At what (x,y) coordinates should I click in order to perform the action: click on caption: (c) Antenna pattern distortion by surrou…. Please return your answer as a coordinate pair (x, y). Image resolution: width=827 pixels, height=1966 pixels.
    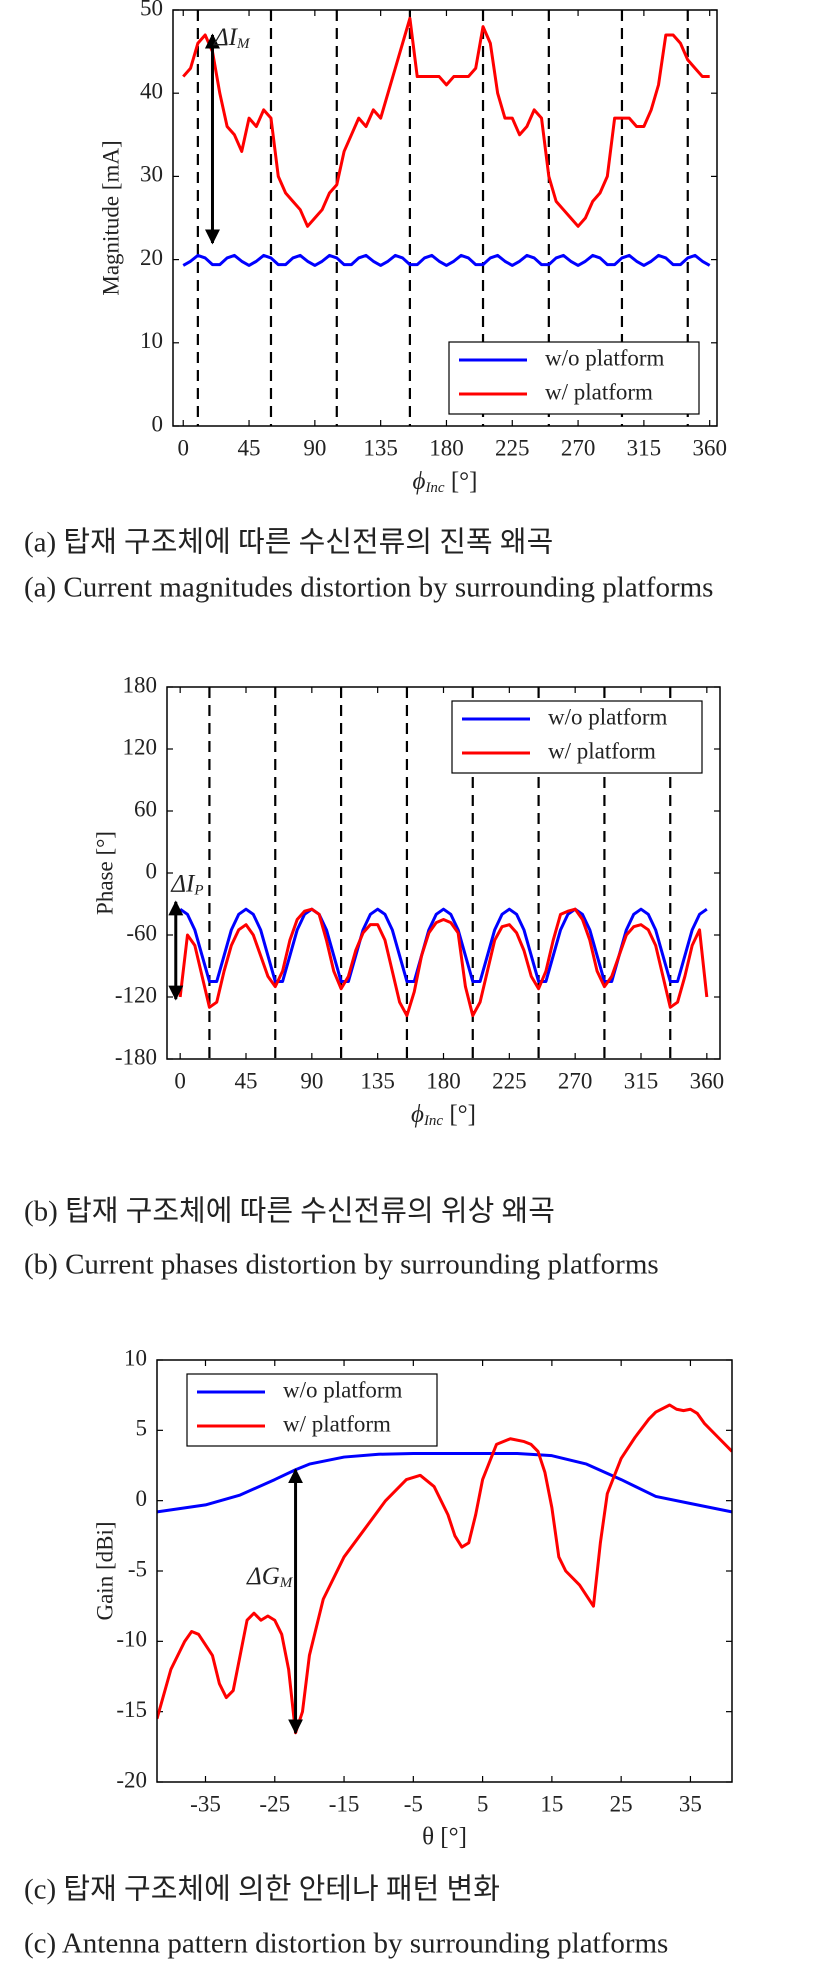
    Looking at the image, I should click on (346, 1944).